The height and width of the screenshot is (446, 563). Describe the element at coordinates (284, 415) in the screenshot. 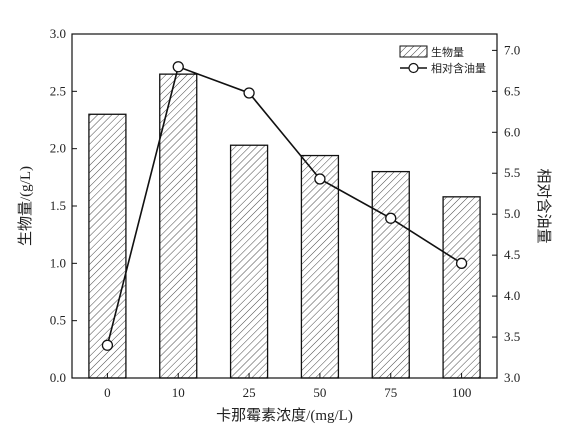

I see `x-axis-title: 卡那霉素浓度/(mg/L)` at that location.